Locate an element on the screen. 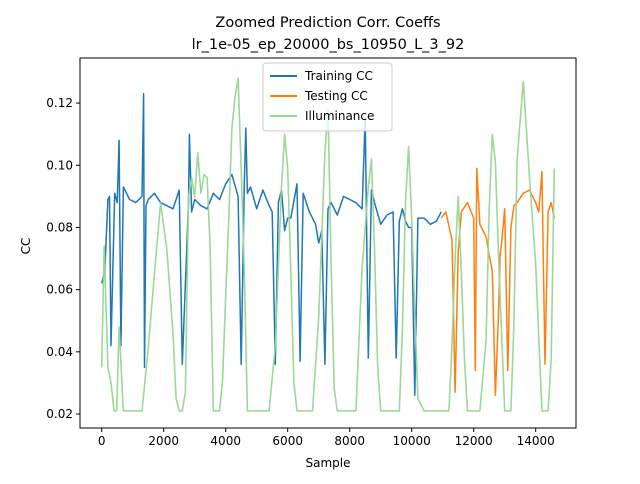 The image size is (640, 484). x-tick-label: 14000 is located at coordinates (536, 441).